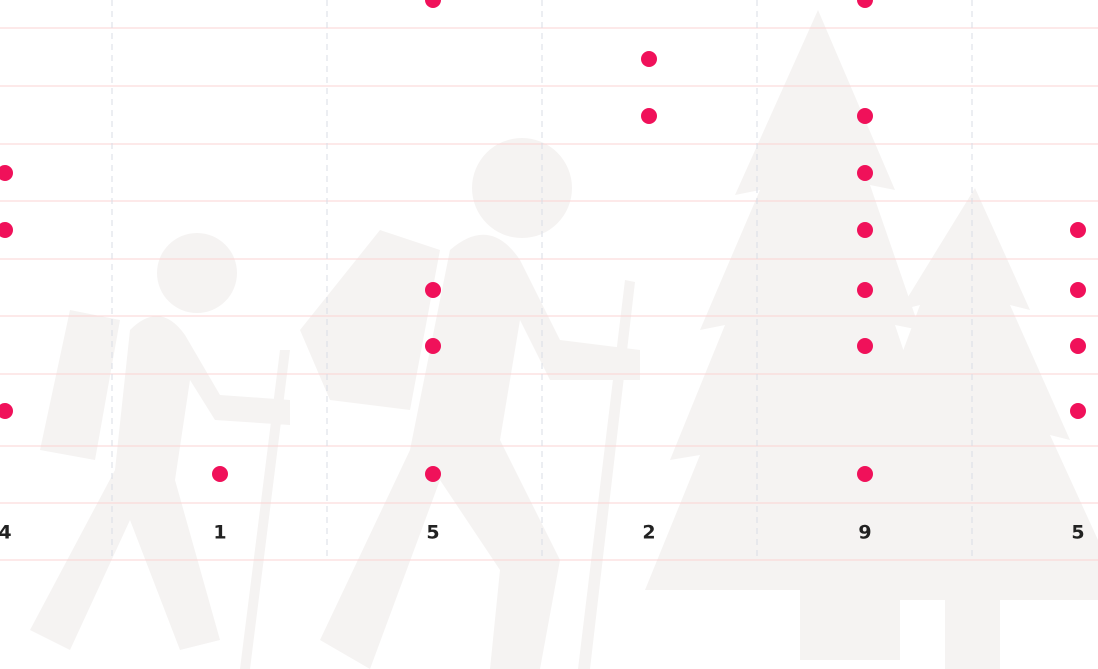 This screenshot has width=1098, height=669. What do you see at coordinates (864, 533) in the screenshot?
I see `count-label: 9` at bounding box center [864, 533].